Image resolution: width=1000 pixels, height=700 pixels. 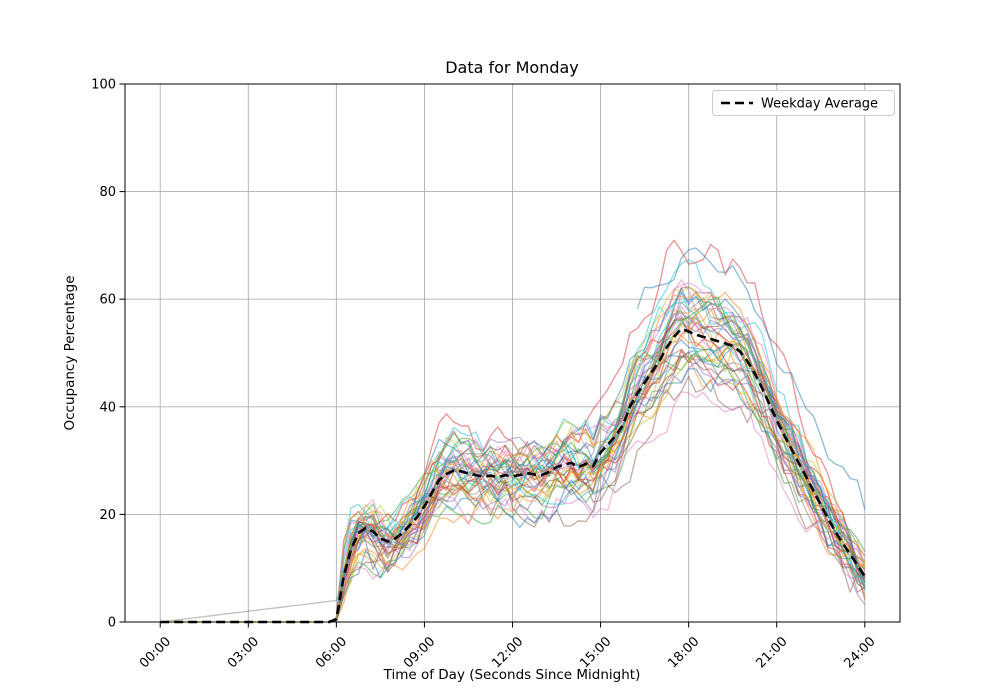 What do you see at coordinates (819, 104) in the screenshot?
I see `legend-label: Weekday Average` at bounding box center [819, 104].